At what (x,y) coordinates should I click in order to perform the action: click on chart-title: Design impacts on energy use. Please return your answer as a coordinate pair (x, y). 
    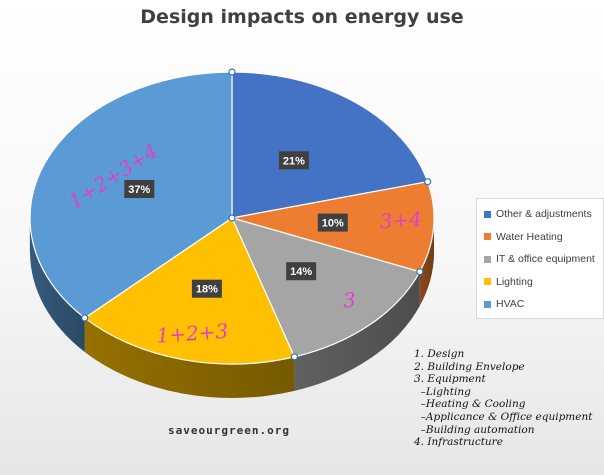
    Looking at the image, I should click on (302, 17).